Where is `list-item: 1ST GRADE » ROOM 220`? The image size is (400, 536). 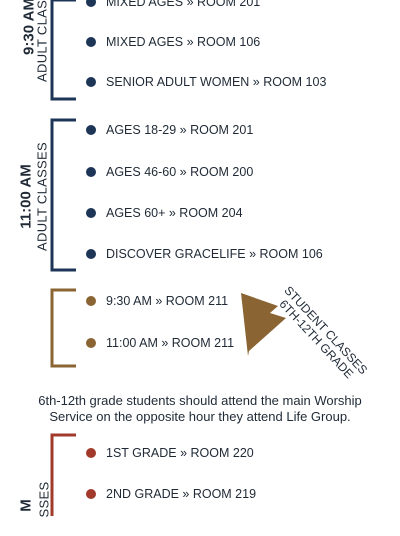
list-item: 1ST GRADE » ROOM 220 is located at coordinates (170, 453).